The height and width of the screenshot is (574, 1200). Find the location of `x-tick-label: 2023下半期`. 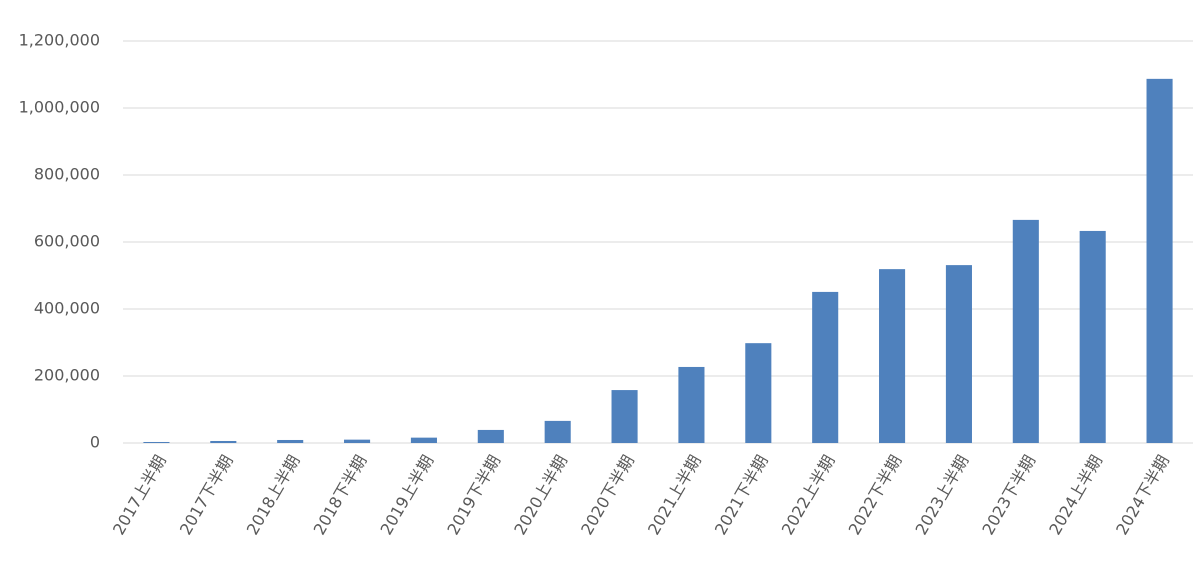

x-tick-label: 2023下半期 is located at coordinates (1008, 495).